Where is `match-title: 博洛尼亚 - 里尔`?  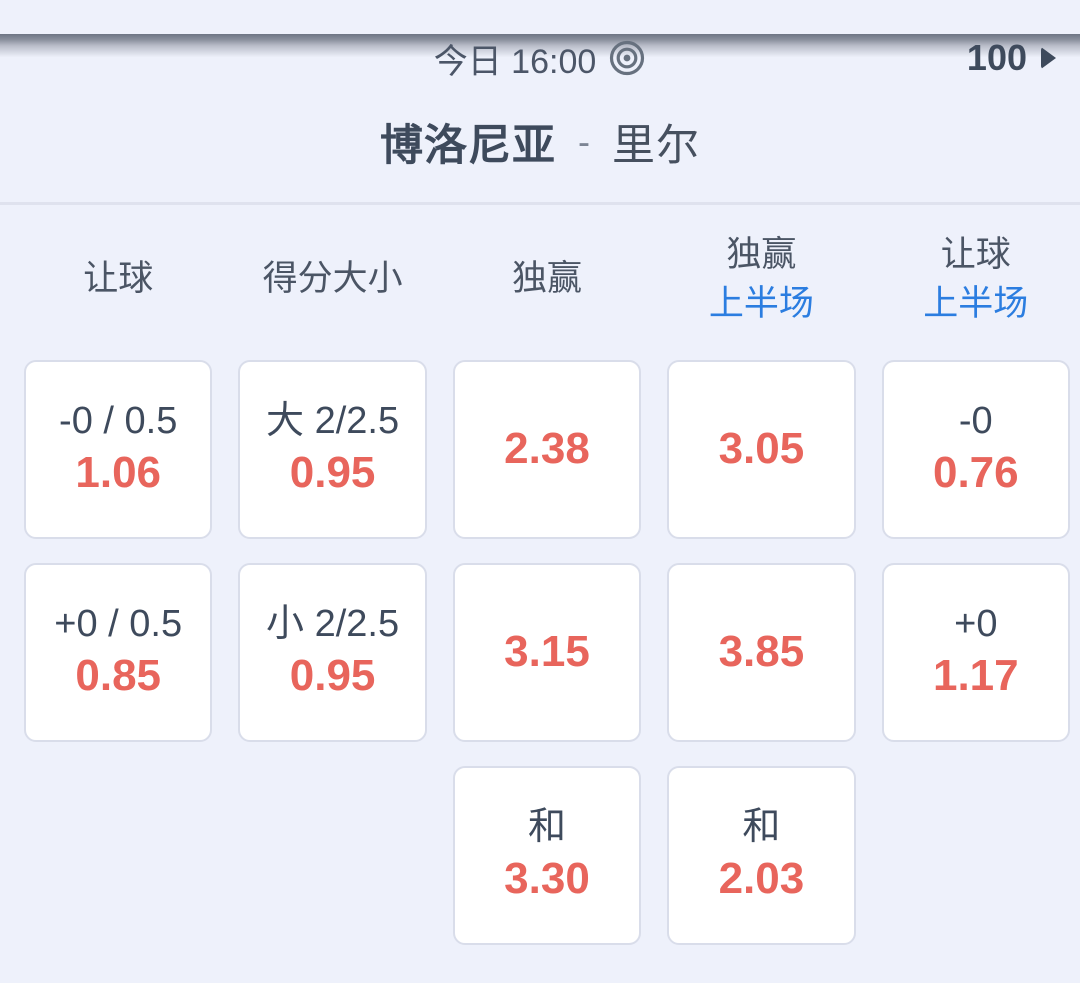 match-title: 博洛尼亚 - 里尔 is located at coordinates (540, 142).